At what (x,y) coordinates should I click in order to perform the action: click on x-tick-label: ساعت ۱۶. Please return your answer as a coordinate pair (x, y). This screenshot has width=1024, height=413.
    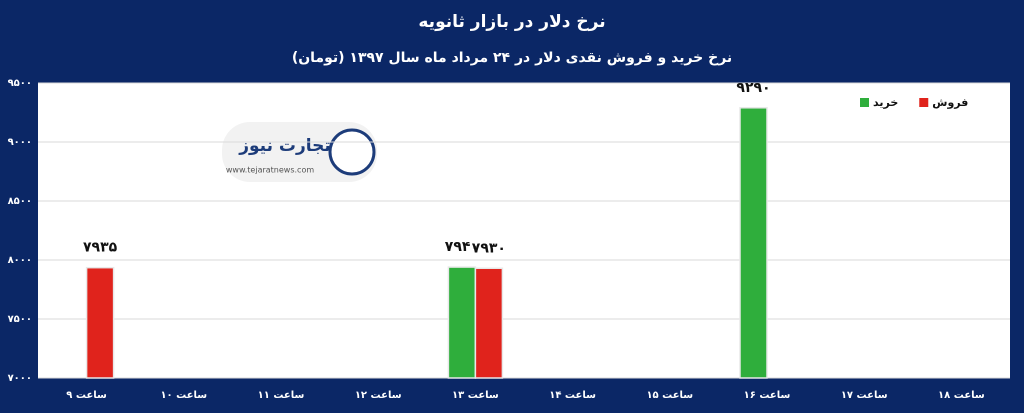
    Looking at the image, I should click on (767, 395).